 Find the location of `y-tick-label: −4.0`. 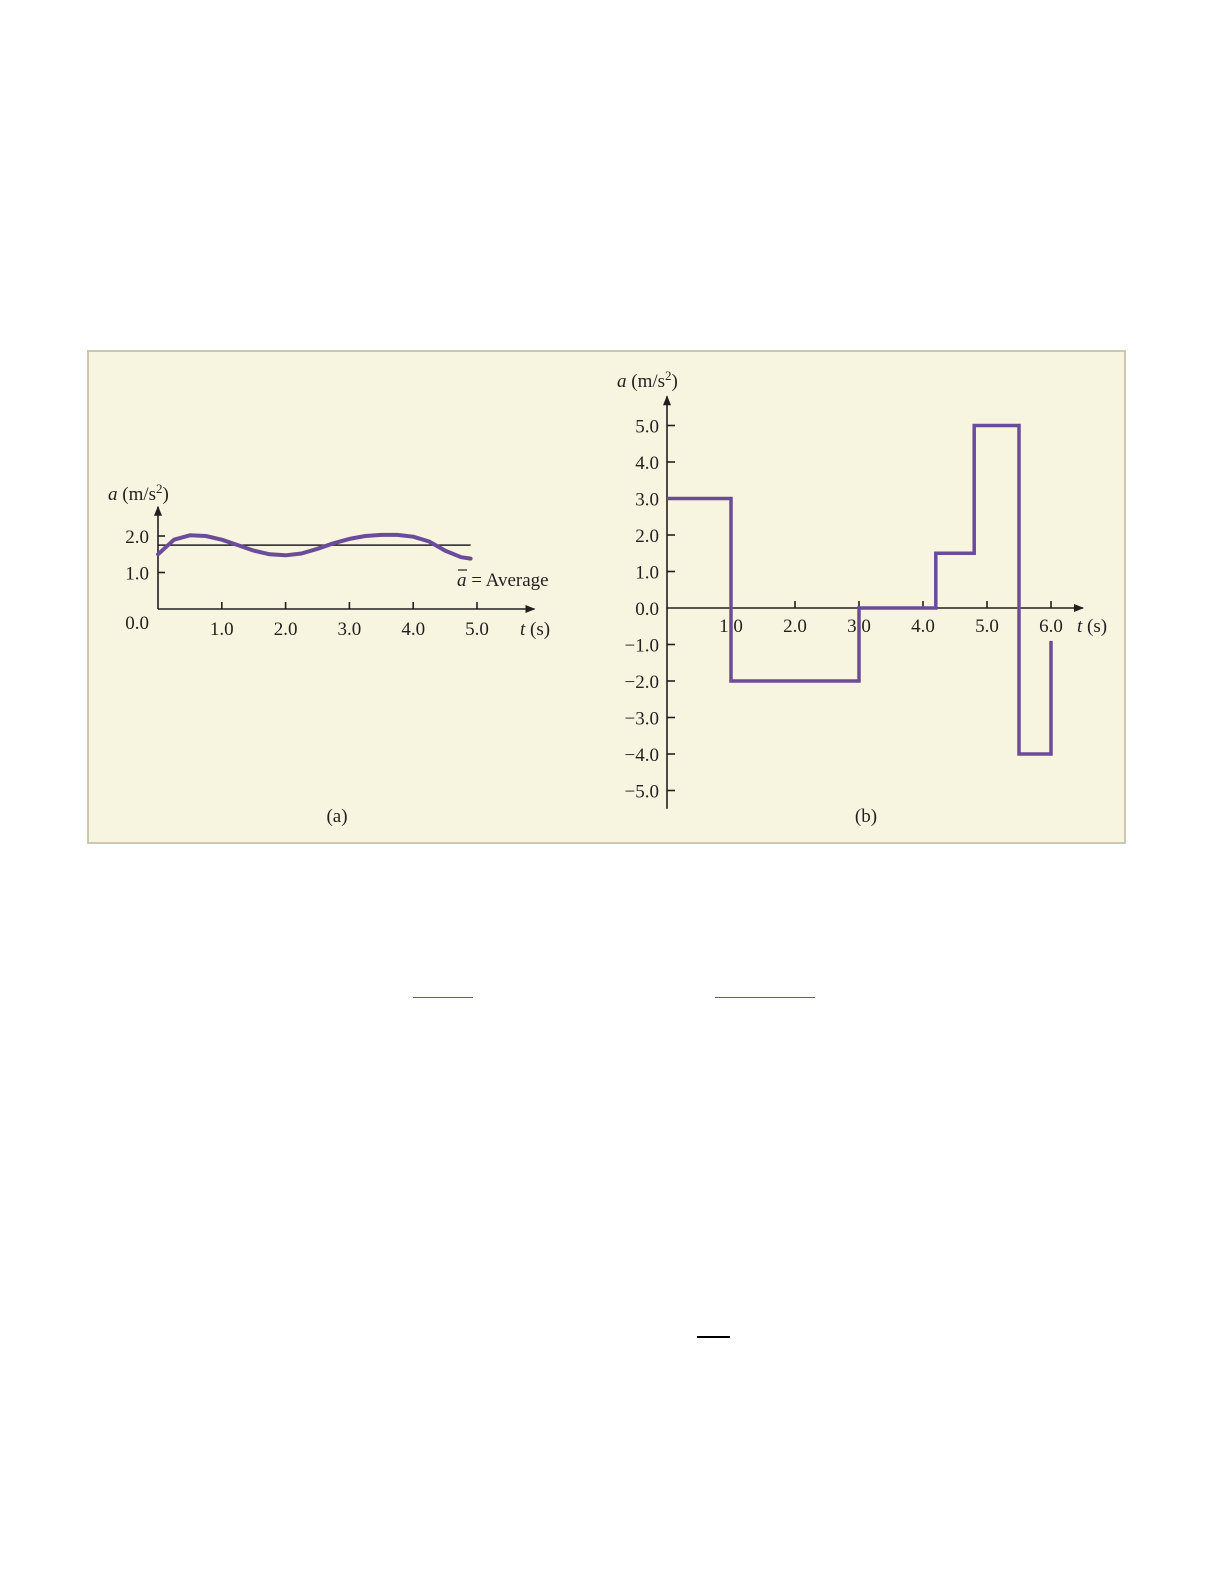

y-tick-label: −4.0 is located at coordinates (642, 755).